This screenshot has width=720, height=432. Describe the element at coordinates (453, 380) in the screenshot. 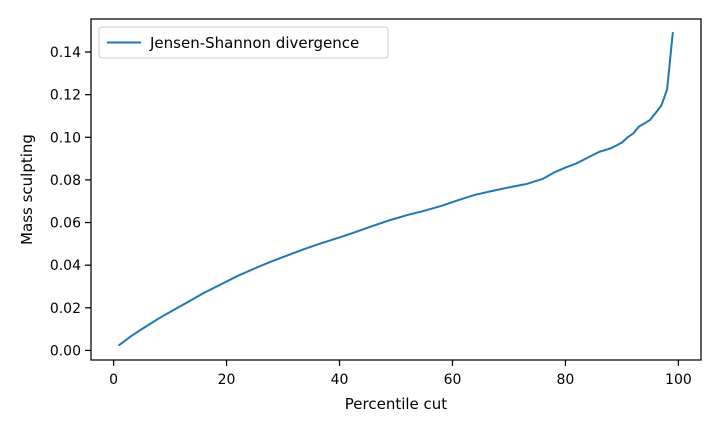

I see `x-tick-label: 60` at that location.